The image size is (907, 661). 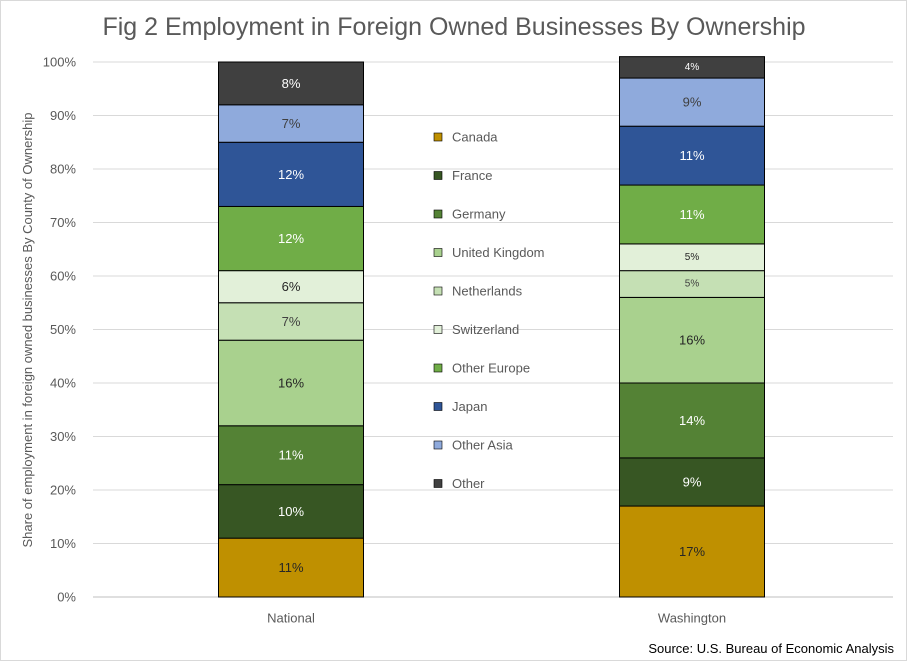 I want to click on y-tick-label: 30%, so click(x=63, y=436).